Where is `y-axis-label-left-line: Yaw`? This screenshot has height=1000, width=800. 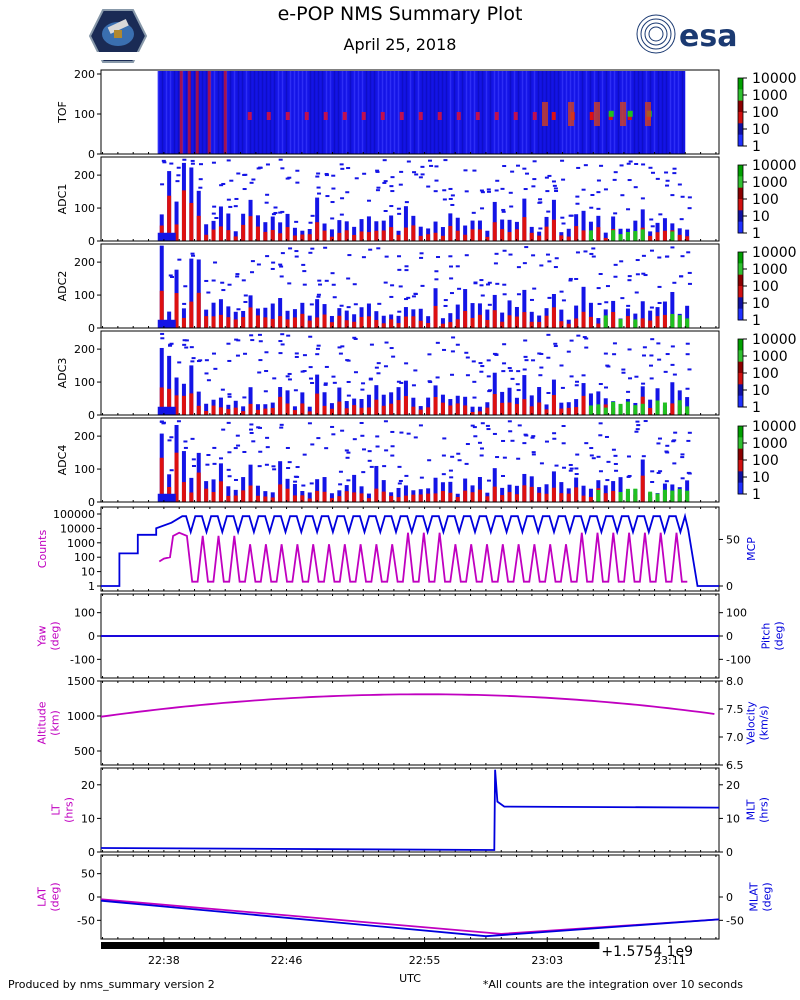
y-axis-label-left-line: Yaw is located at coordinates (42, 637).